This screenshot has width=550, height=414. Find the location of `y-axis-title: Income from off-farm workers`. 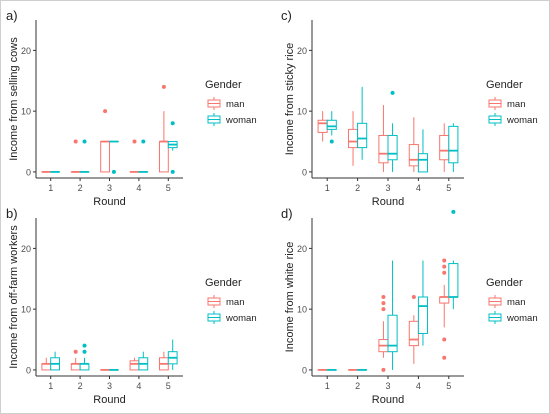

y-axis-title: Income from off-farm workers is located at coordinates (14, 297).